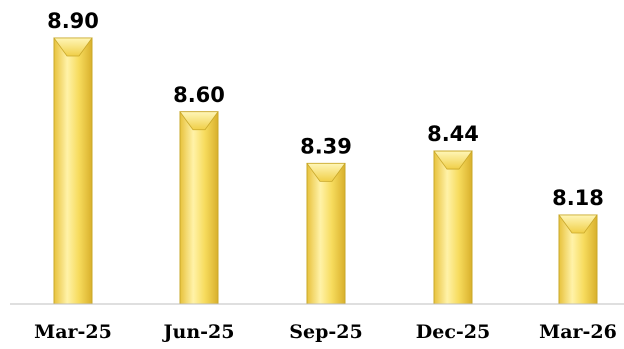  I want to click on category-label-dec-25: Dec-25, so click(453, 332).